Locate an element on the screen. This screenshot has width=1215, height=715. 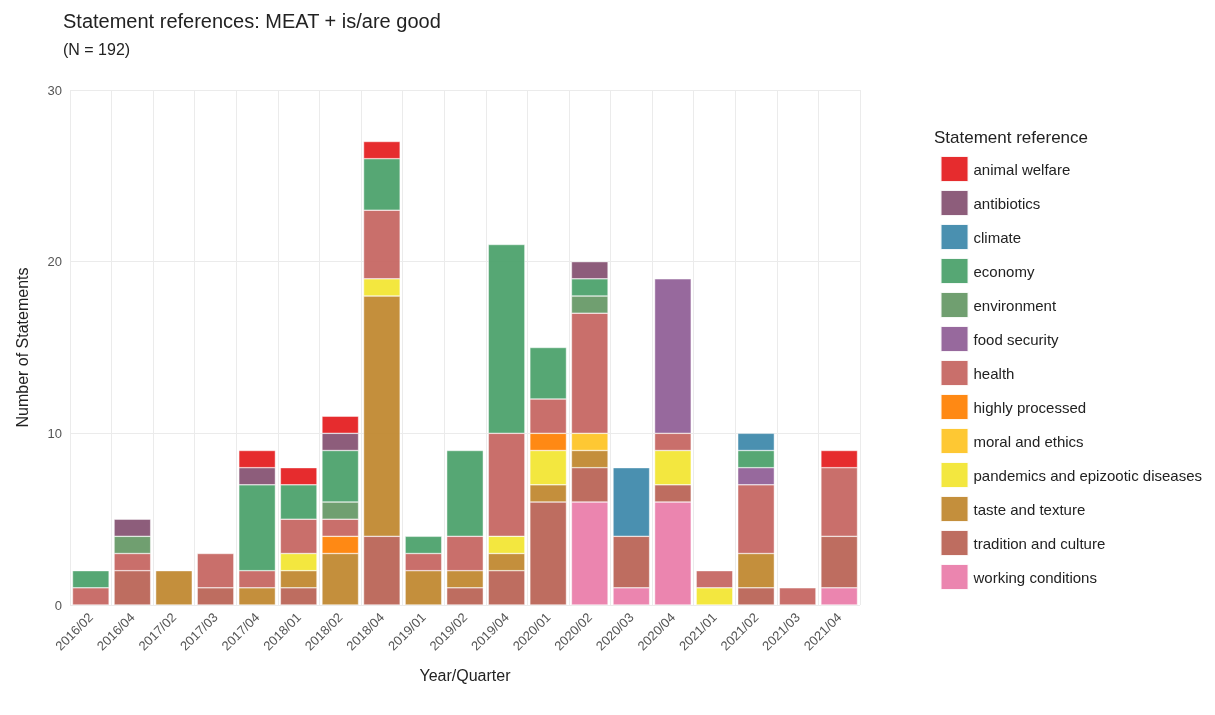
legend-label: antibiotics is located at coordinates (1007, 203).